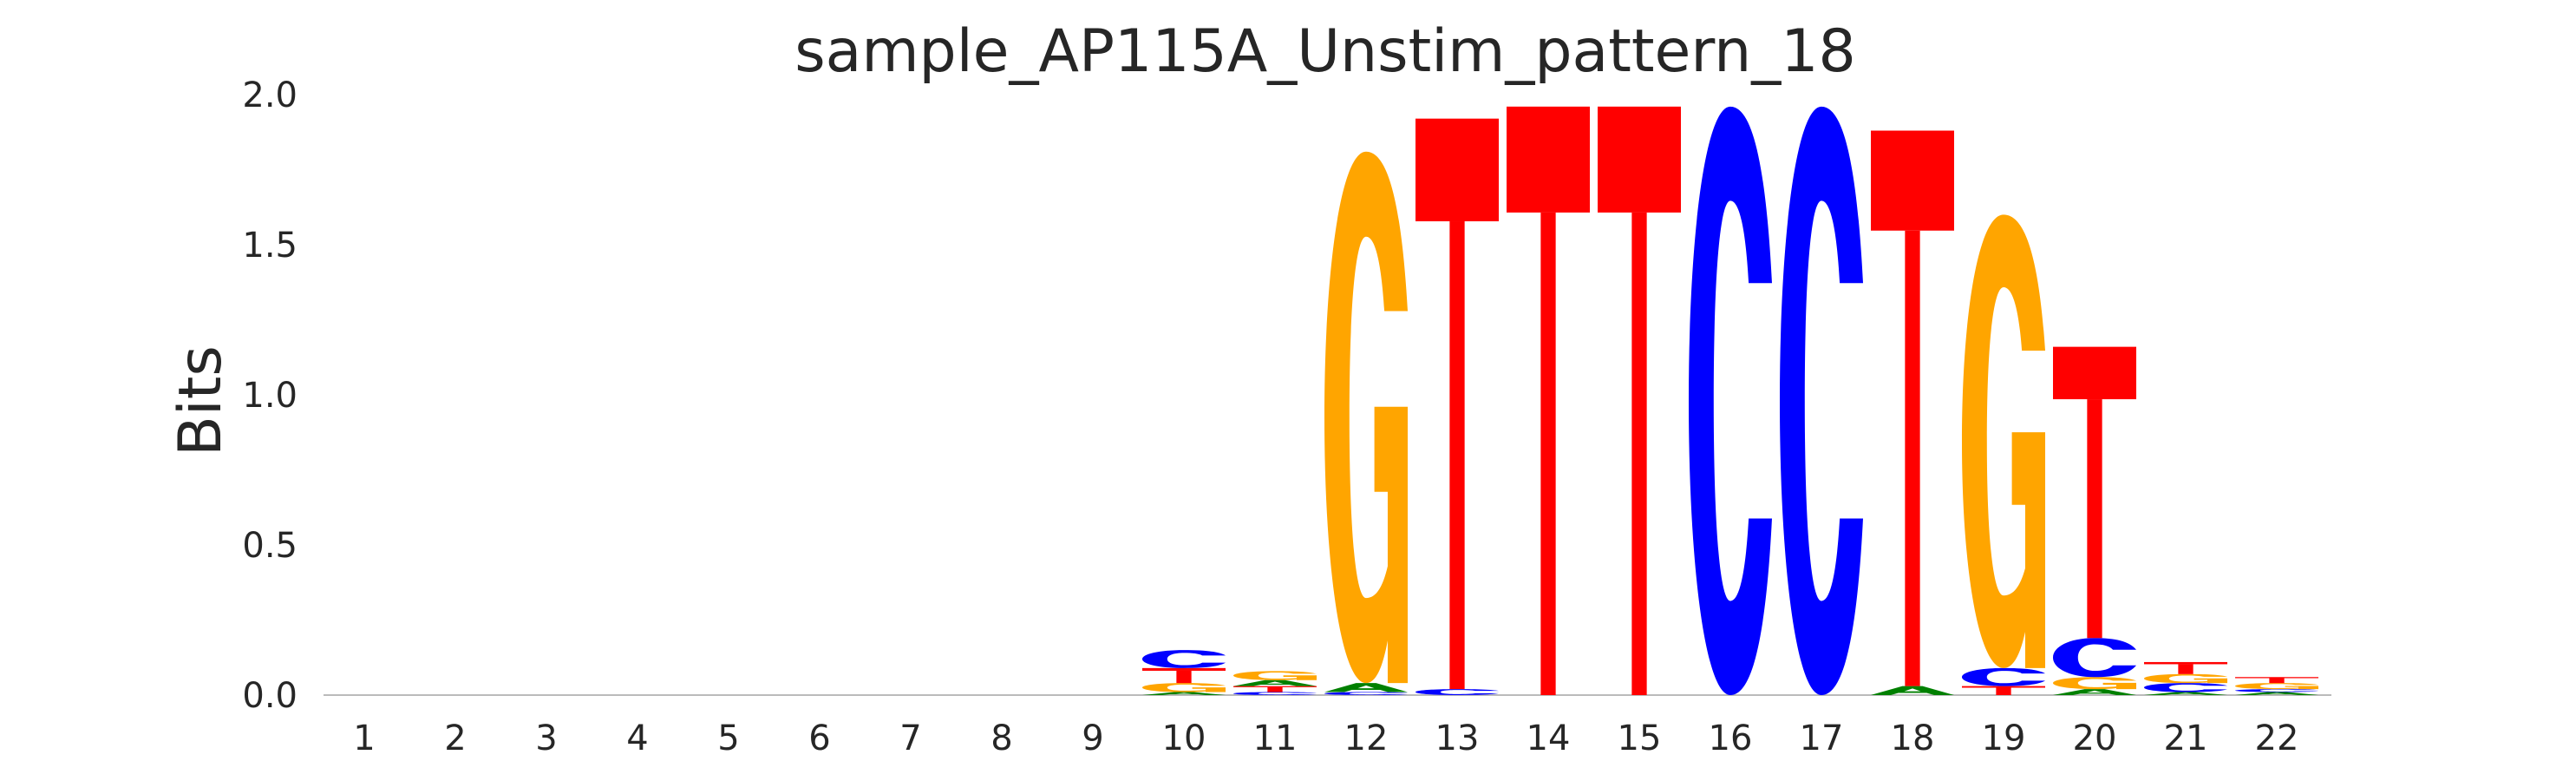 Image resolution: width=2576 pixels, height=781 pixels. What do you see at coordinates (269, 546) in the screenshot?
I see `y-tick-label: 0.5` at bounding box center [269, 546].